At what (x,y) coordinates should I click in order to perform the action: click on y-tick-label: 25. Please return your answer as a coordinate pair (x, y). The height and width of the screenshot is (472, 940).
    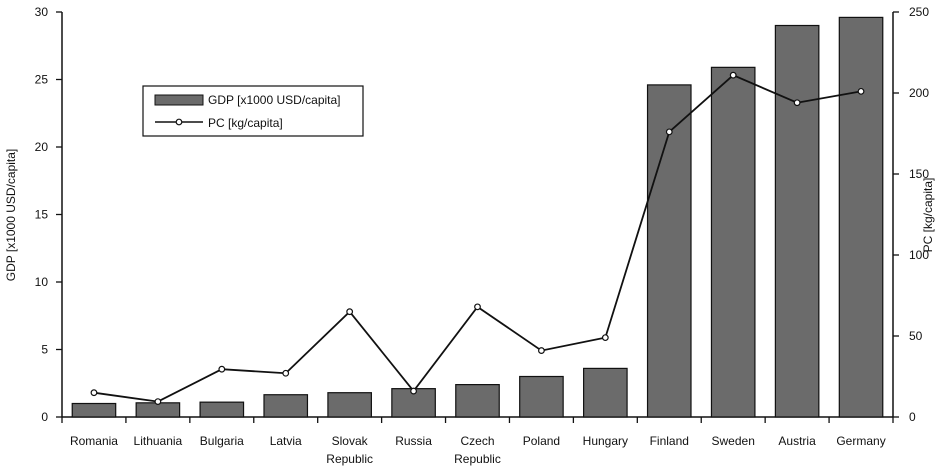
    Looking at the image, I should click on (42, 80).